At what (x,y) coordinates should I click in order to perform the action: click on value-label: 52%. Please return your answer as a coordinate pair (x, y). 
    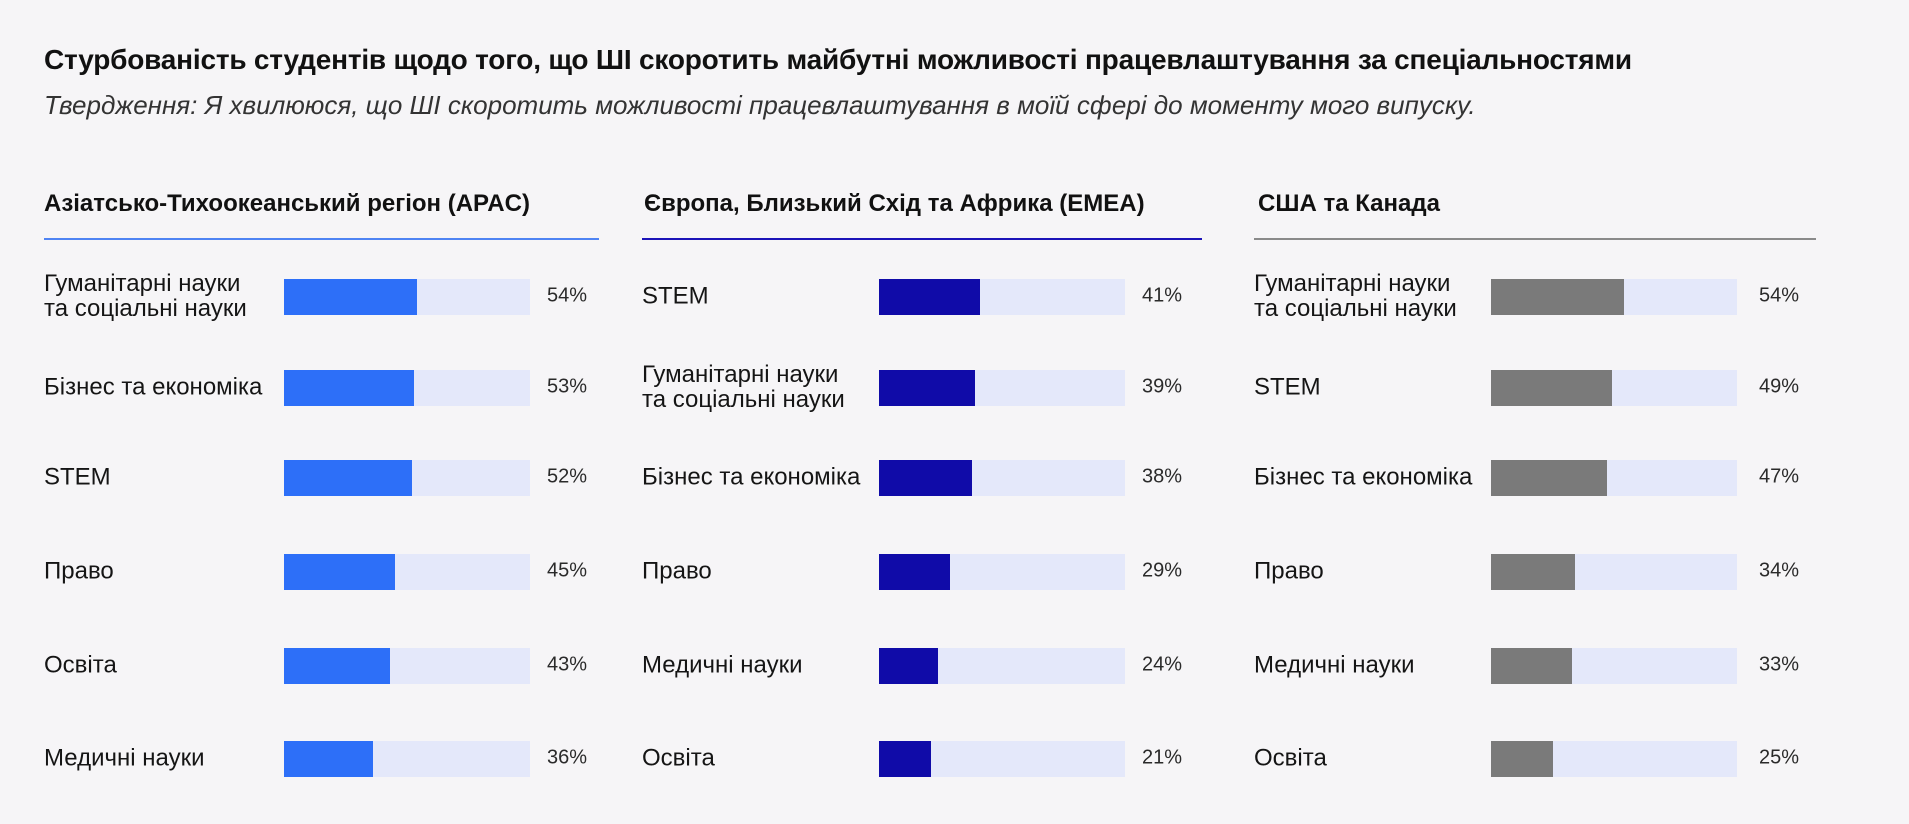
    Looking at the image, I should click on (567, 476).